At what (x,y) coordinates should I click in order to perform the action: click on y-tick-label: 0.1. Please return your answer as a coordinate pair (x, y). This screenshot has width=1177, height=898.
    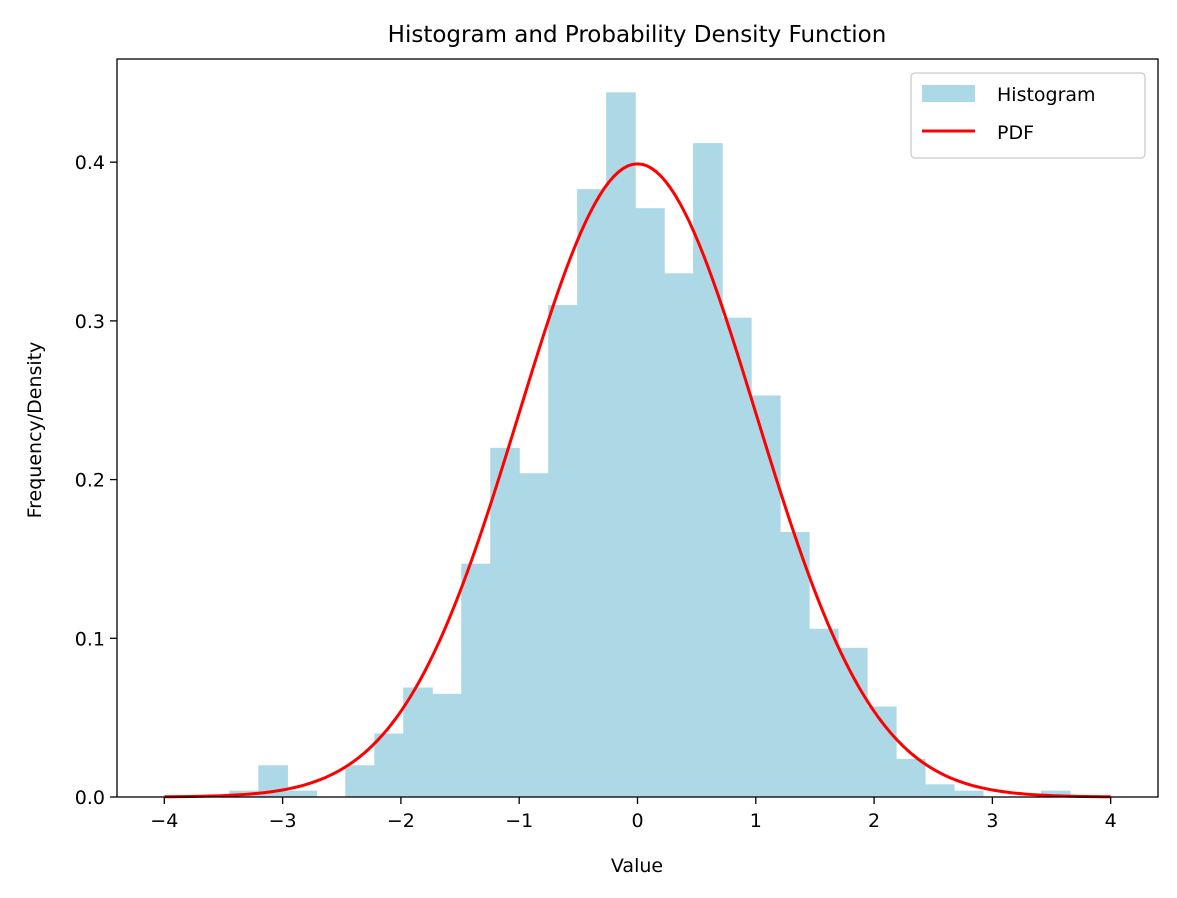
    Looking at the image, I should click on (90, 639).